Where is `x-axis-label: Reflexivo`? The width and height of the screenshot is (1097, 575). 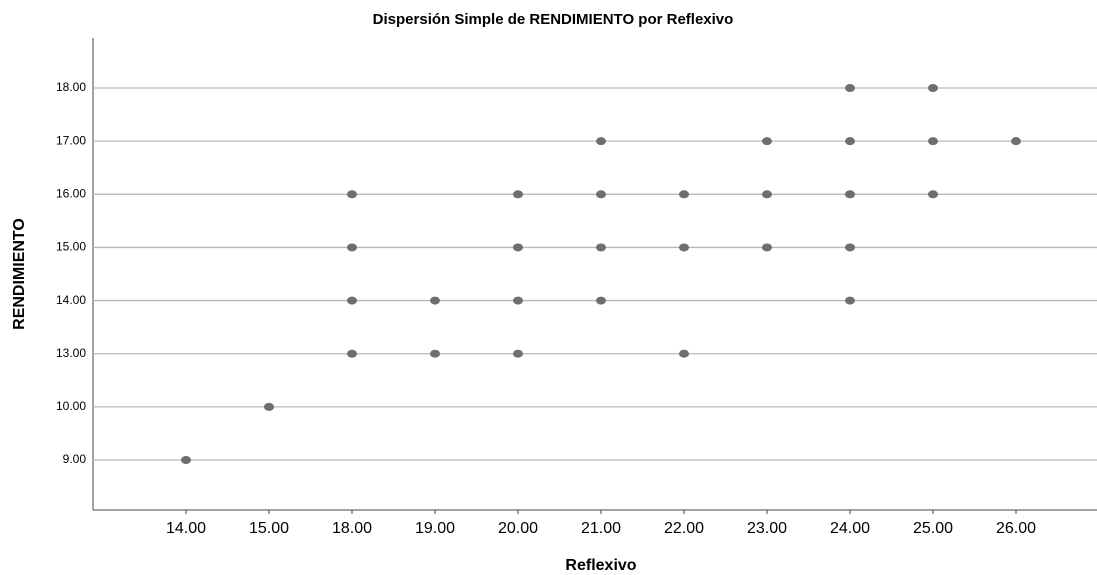
x-axis-label: Reflexivo is located at coordinates (600, 565).